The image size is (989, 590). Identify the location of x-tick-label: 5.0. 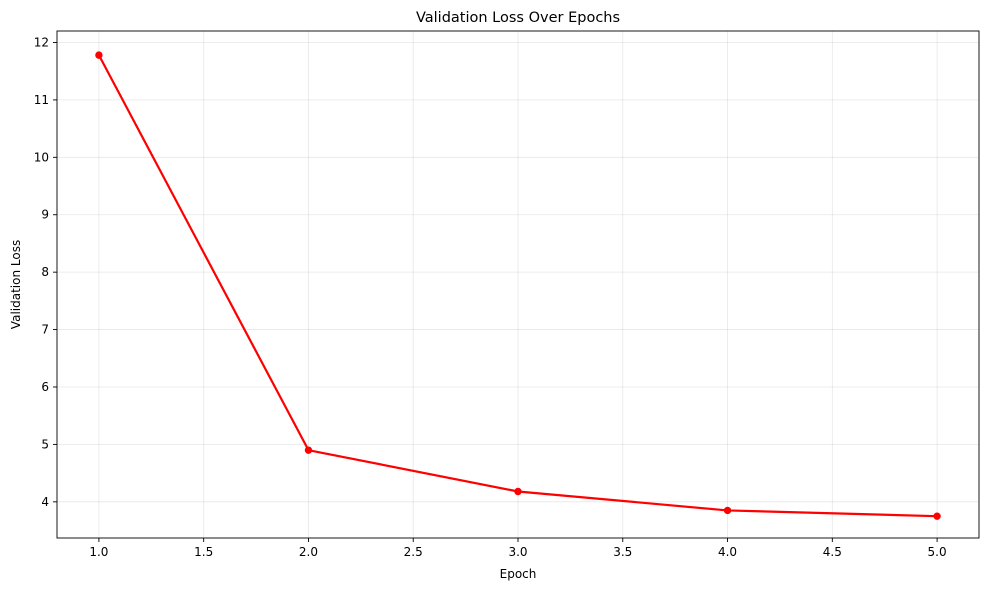
(937, 552).